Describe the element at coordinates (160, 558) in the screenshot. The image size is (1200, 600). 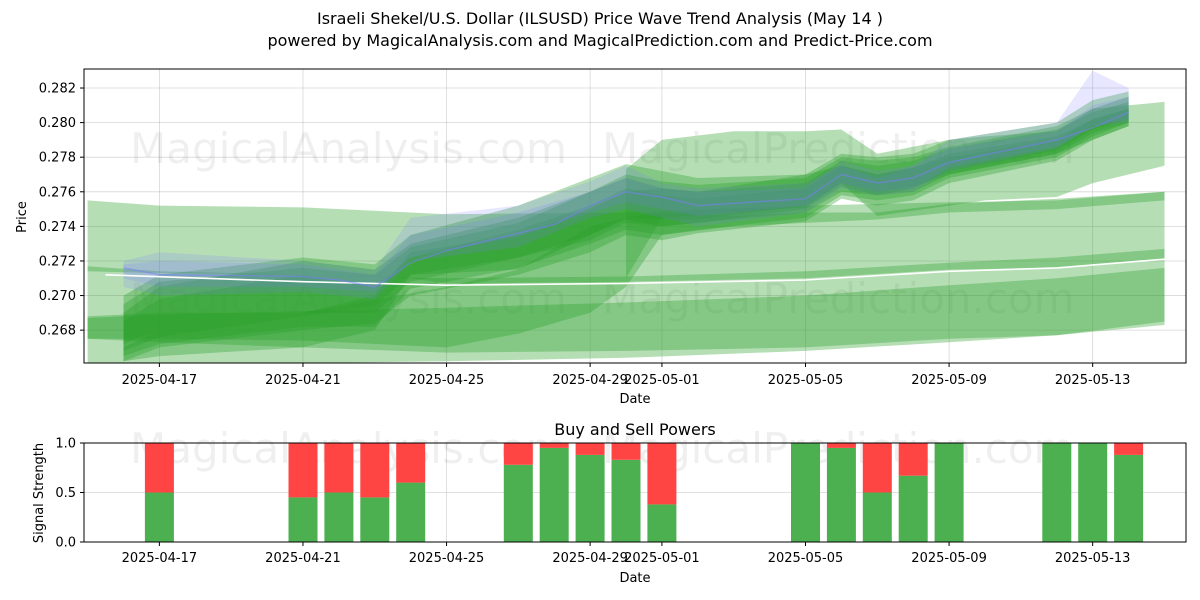
I see `signal-x-tick-label-0: 2025-04-17` at that location.